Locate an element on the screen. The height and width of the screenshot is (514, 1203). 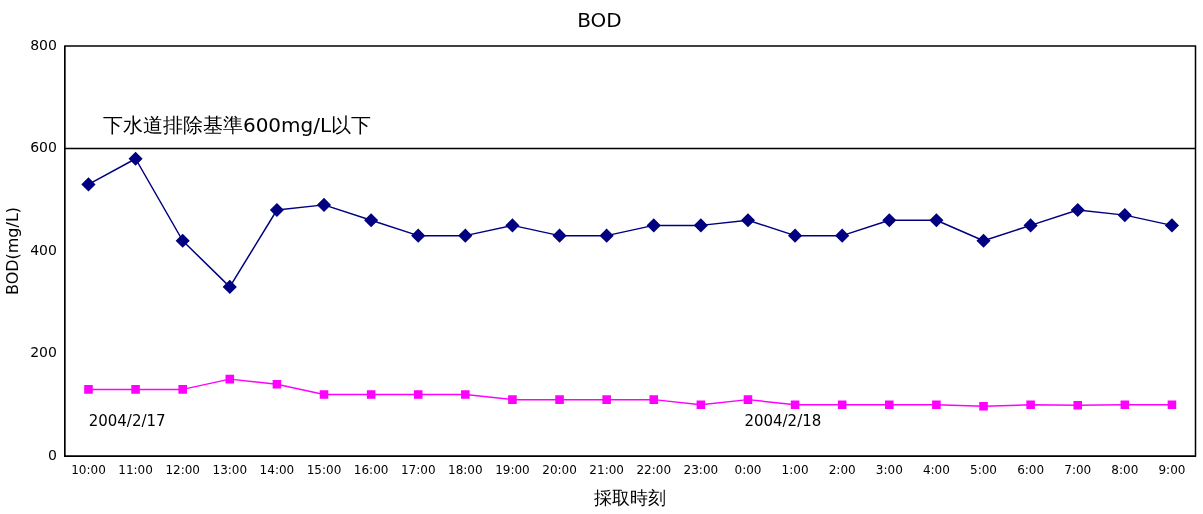
x-tick-label: 17:00 is located at coordinates (418, 470).